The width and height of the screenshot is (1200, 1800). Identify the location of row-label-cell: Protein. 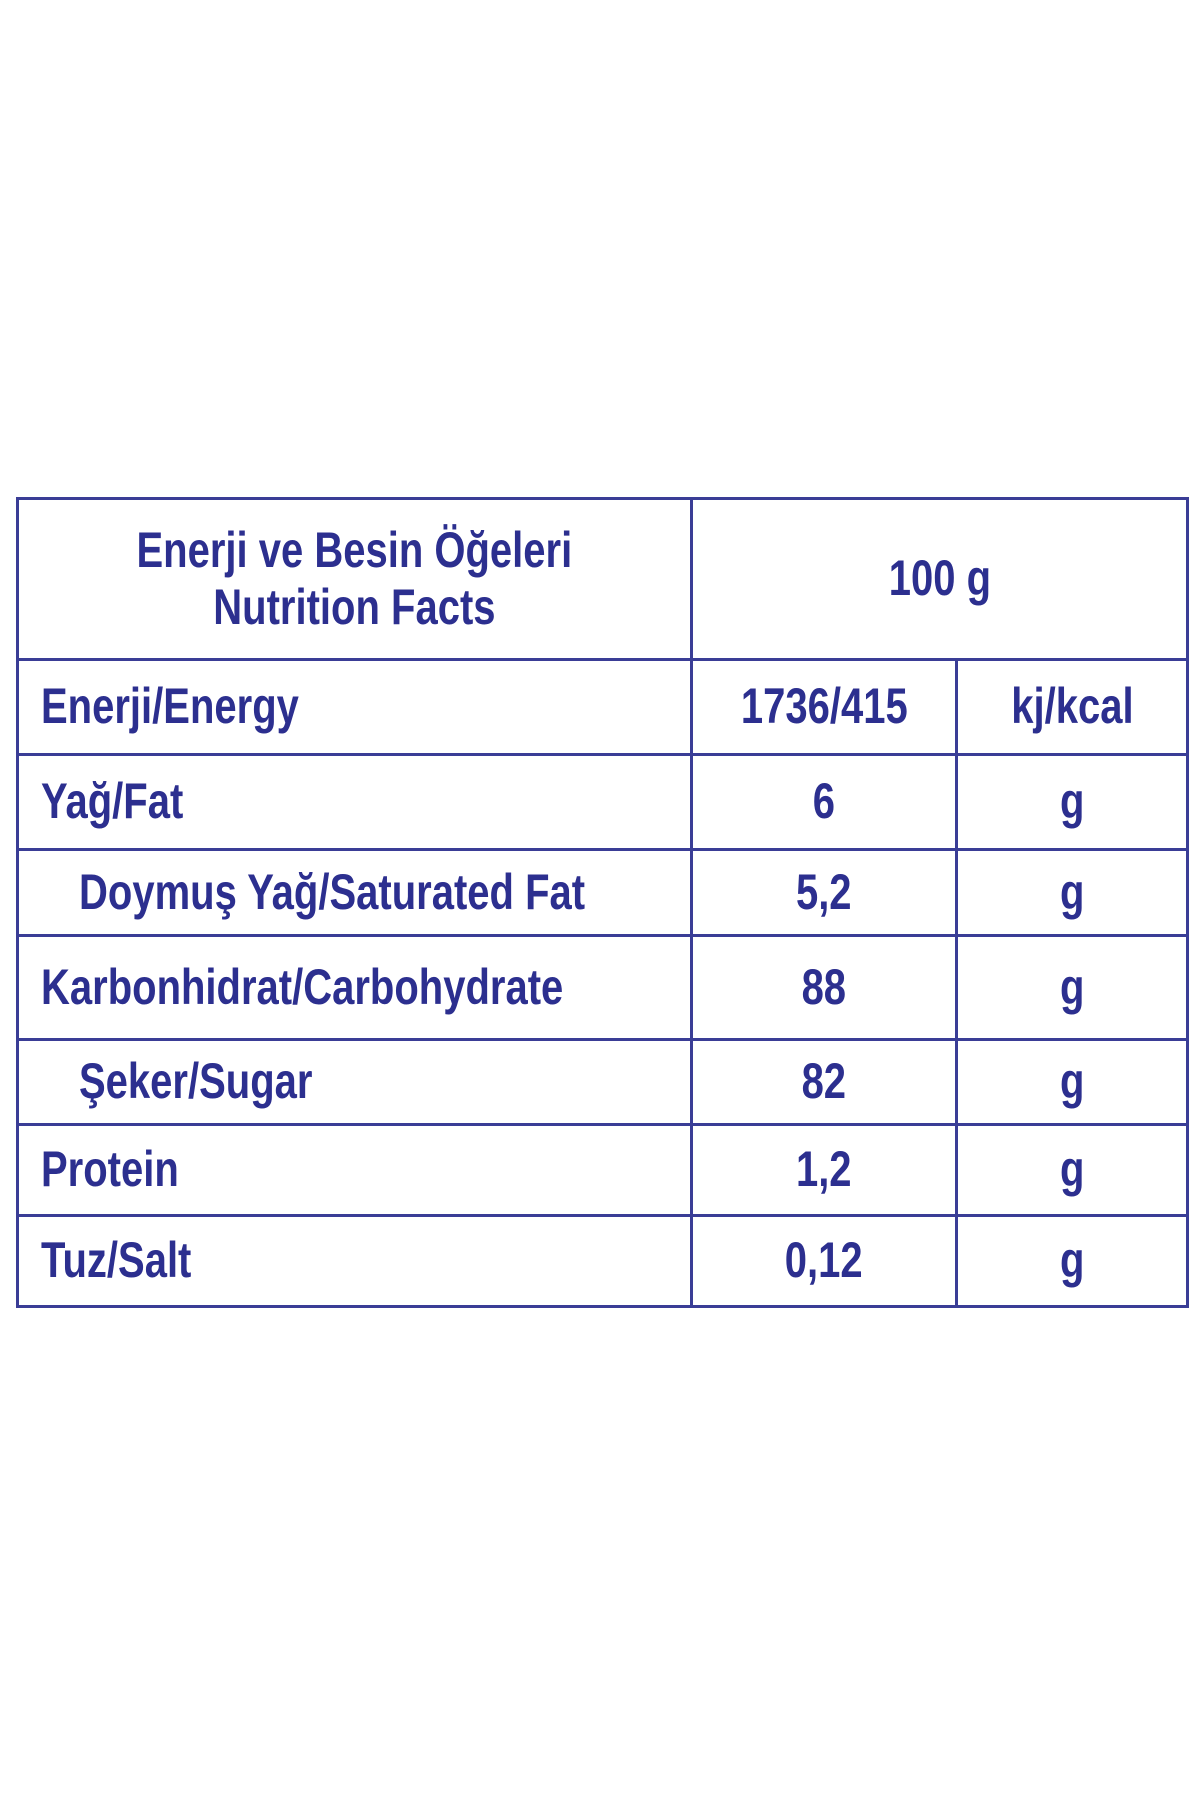
(354, 1170).